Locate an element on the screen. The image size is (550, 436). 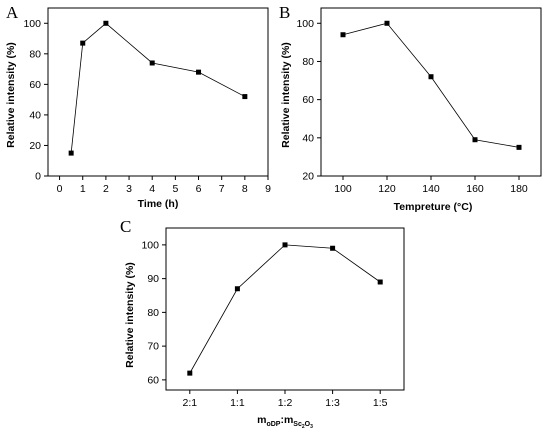
panel-a-x-axis-label: Time (h) is located at coordinates (158, 204).